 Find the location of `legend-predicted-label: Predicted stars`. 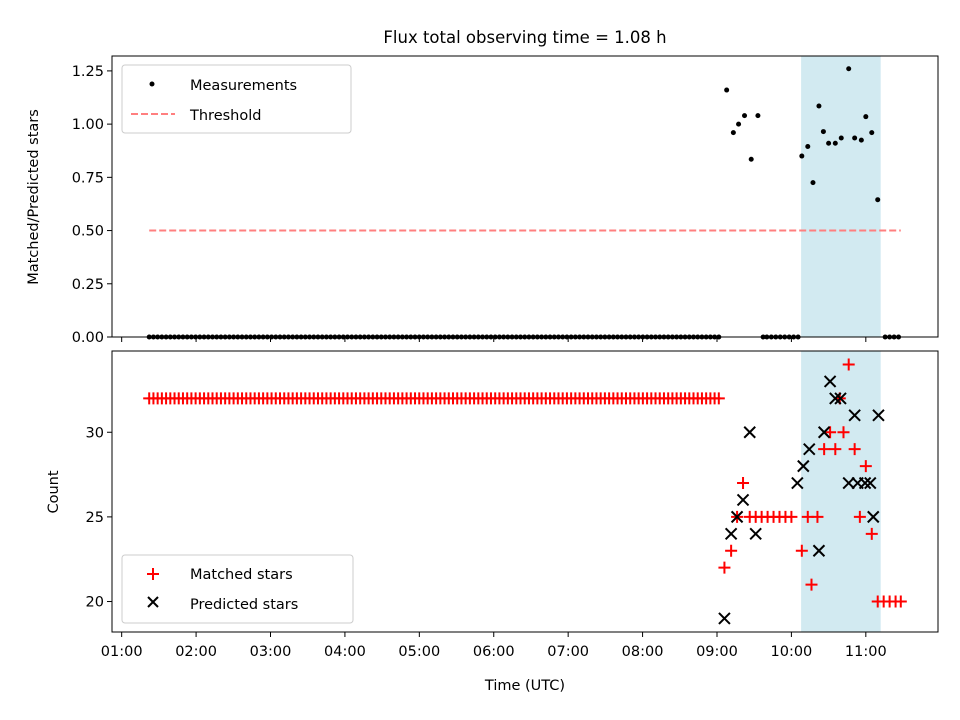

legend-predicted-label: Predicted stars is located at coordinates (244, 605).